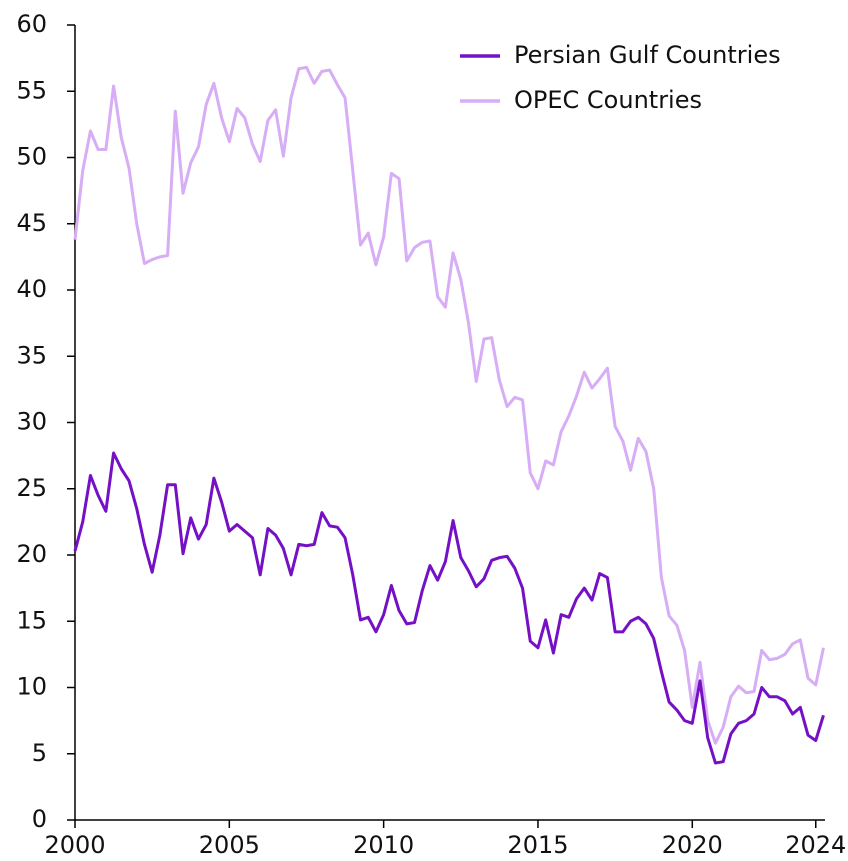  Describe the element at coordinates (31, 620) in the screenshot. I see `y-tick-label: 15` at that location.